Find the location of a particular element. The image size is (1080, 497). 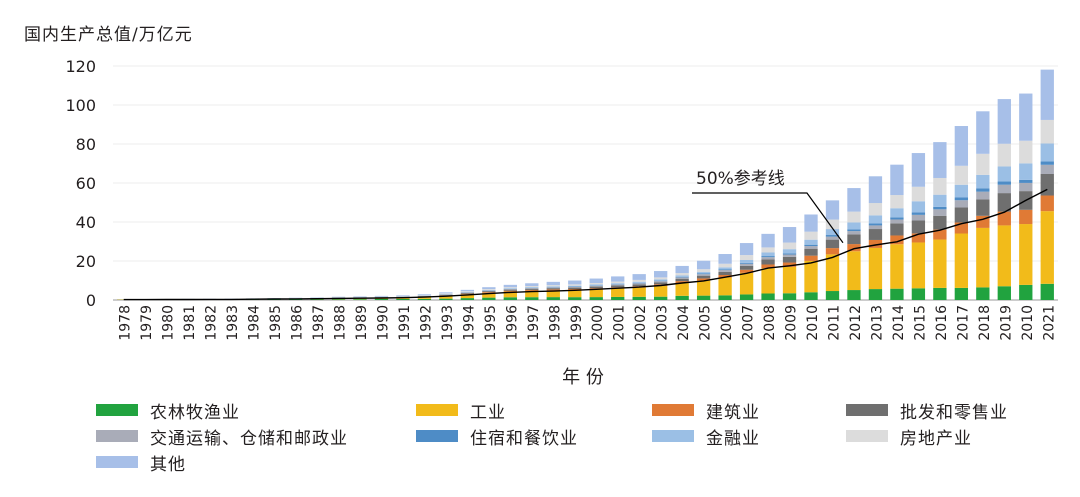

legend-item: 金融业 is located at coordinates (706, 437).